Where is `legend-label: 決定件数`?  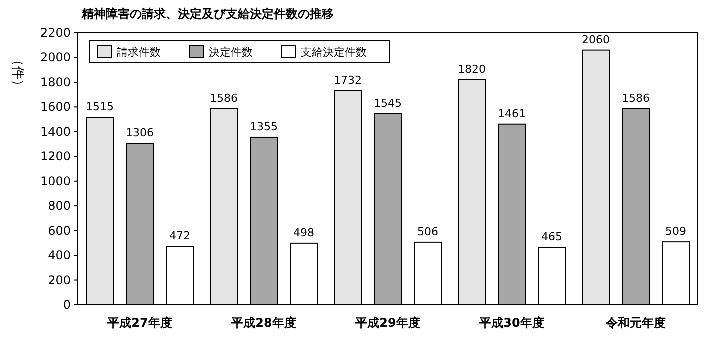 legend-label: 決定件数 is located at coordinates (231, 52).